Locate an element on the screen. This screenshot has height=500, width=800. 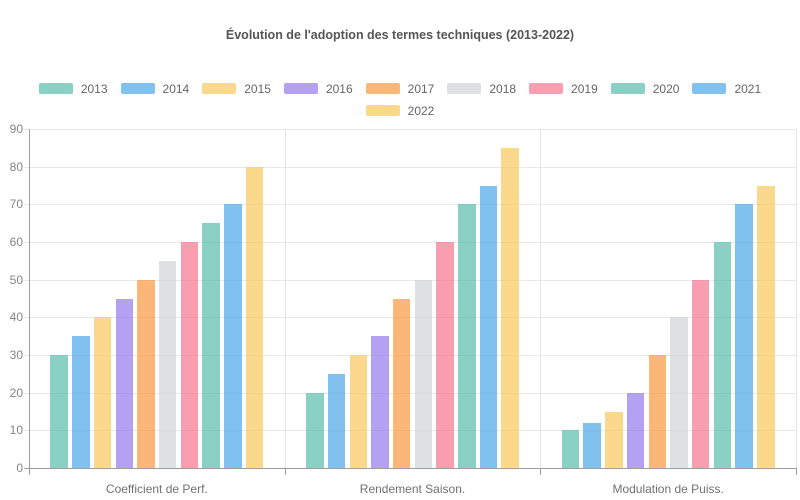
bar-2015-rendement-saison is located at coordinates (358, 411).